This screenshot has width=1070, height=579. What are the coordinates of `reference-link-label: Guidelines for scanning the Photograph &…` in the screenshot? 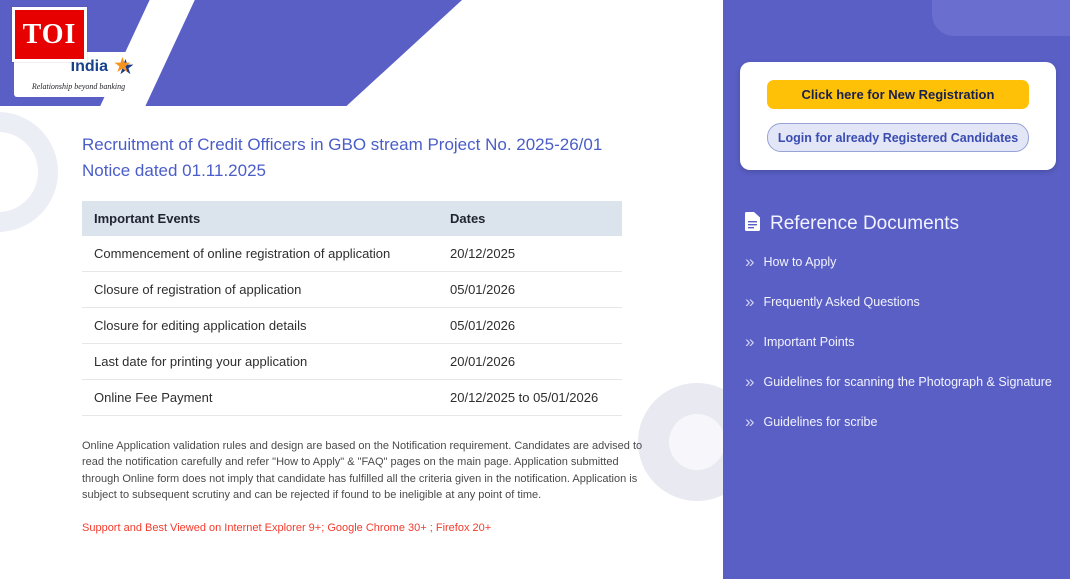 It's located at (907, 381).